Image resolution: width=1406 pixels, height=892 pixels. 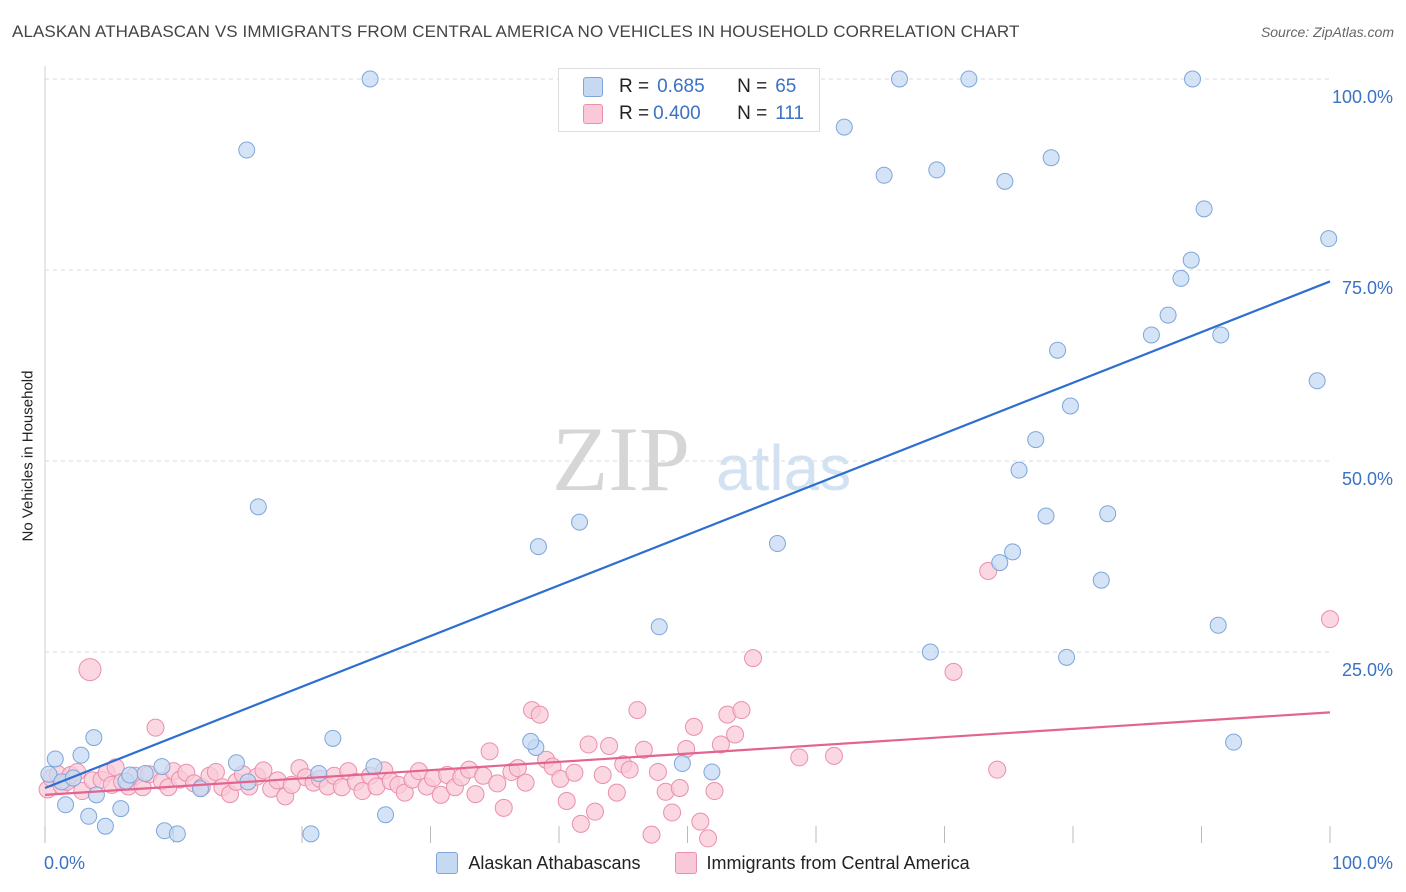 I want to click on y-tick-label: 50.0%, so click(x=1367, y=479).